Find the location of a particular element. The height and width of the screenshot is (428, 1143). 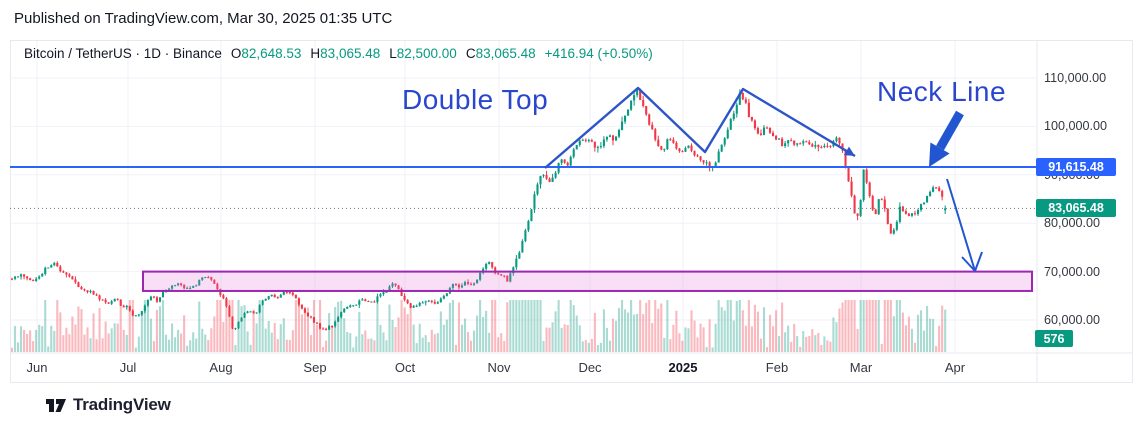

neck-line-annotation: Neck Line is located at coordinates (942, 91).